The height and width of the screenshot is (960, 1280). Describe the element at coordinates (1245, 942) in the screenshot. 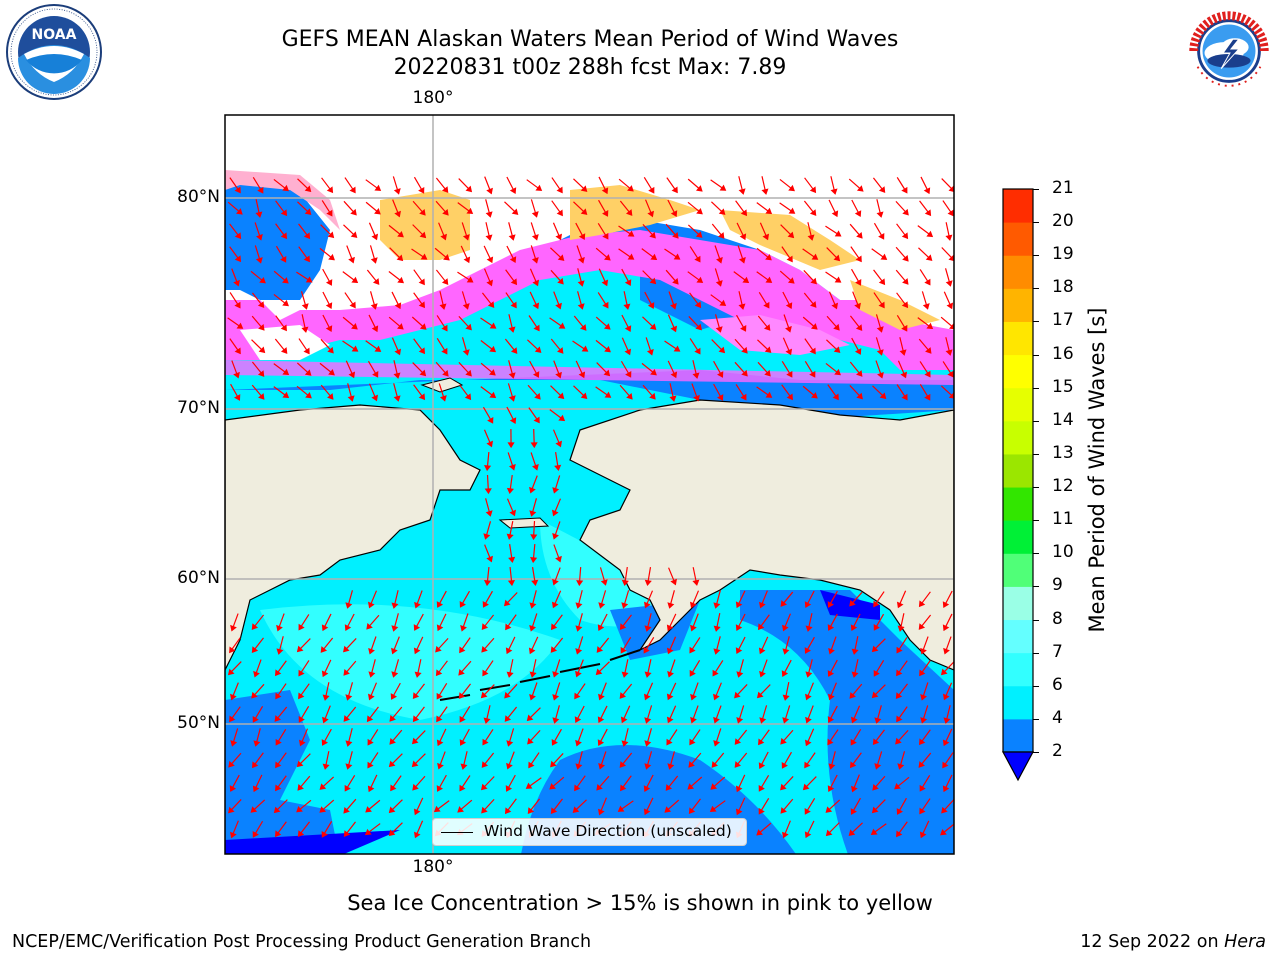

I see `credit-machine: Hera` at that location.